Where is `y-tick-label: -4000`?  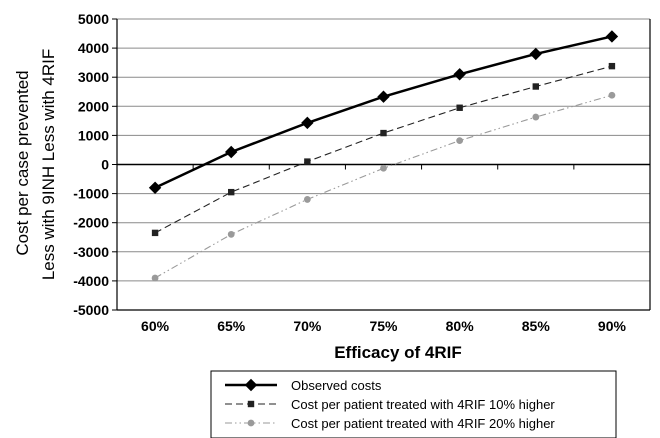
y-tick-label: -4000 is located at coordinates (91, 281).